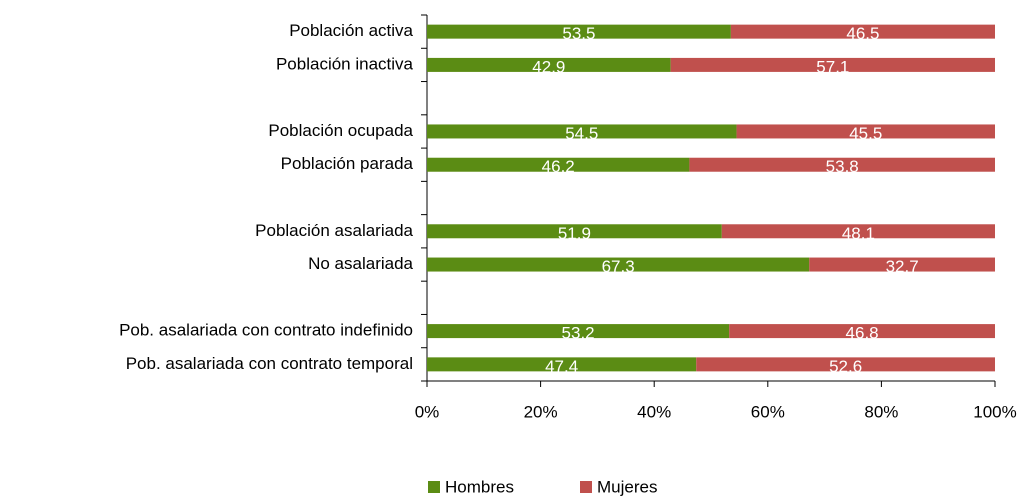  I want to click on data-label: 42.9, so click(548, 66).